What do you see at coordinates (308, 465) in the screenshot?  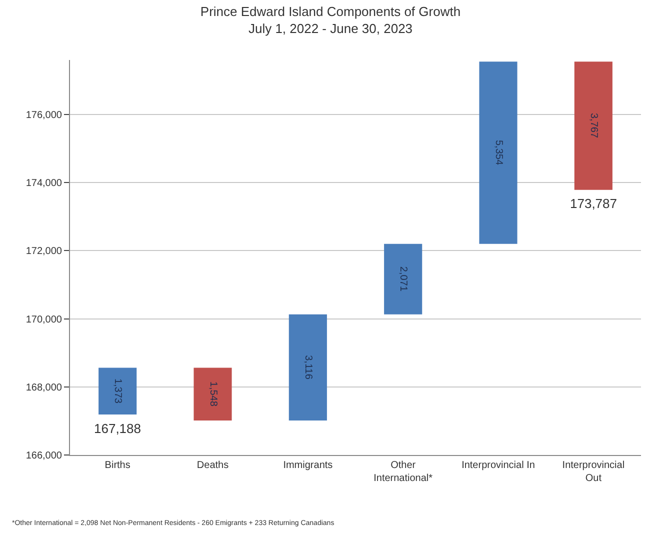 I see `x-tick-label: Immigrants` at bounding box center [308, 465].